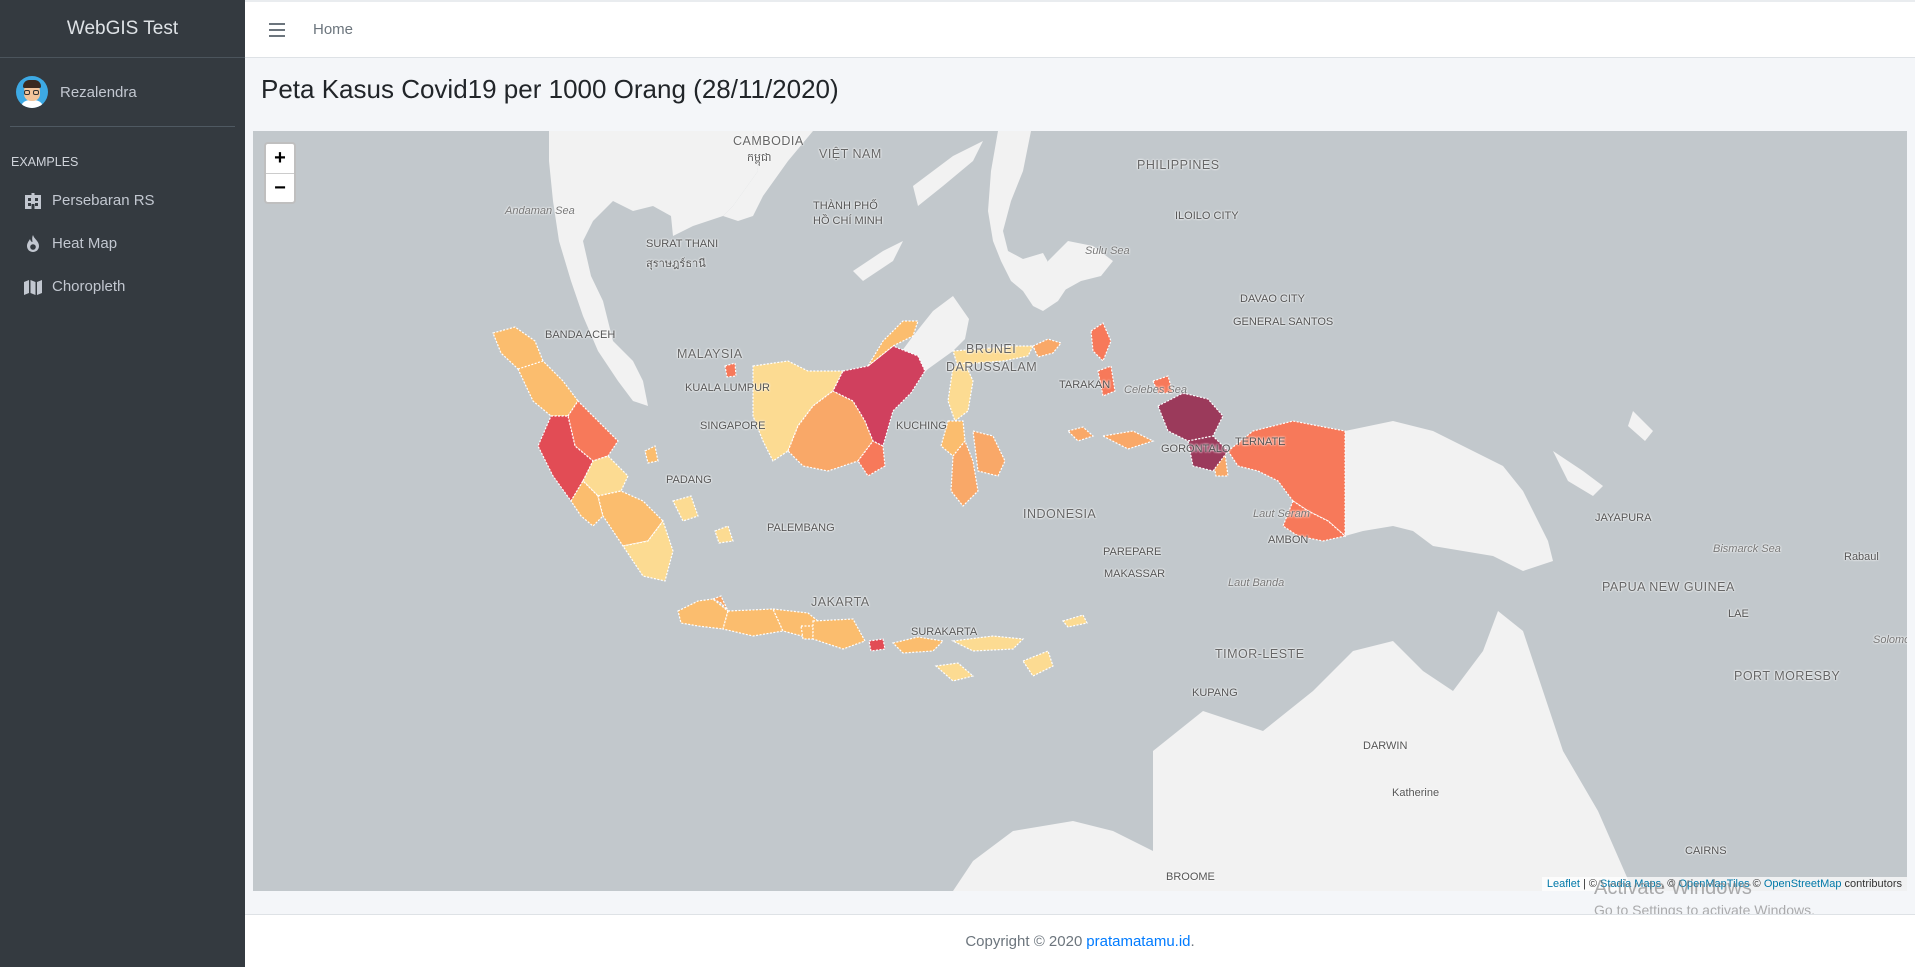 This screenshot has height=967, width=1915. What do you see at coordinates (1215, 693) in the screenshot?
I see `map-label: KUPANG` at bounding box center [1215, 693].